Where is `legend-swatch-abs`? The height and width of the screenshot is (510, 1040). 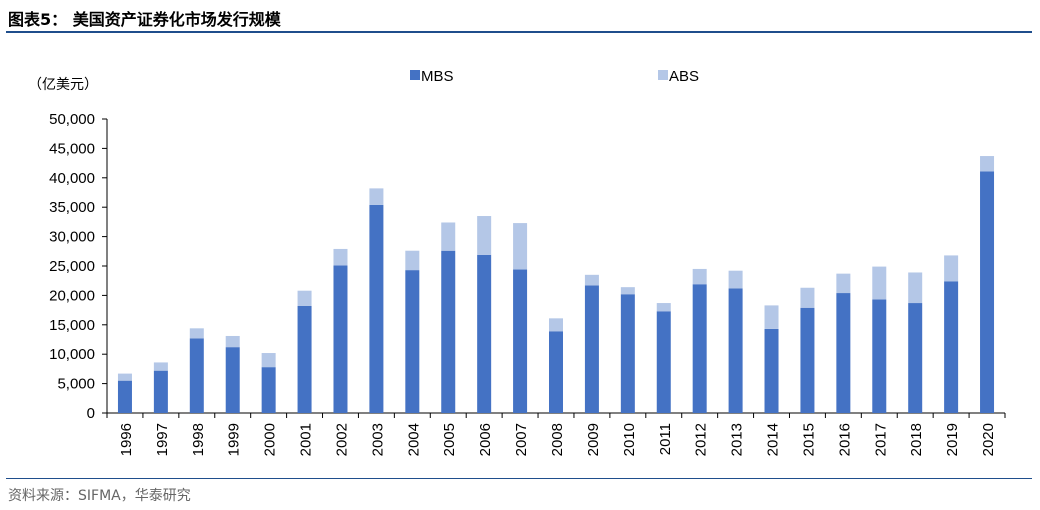 legend-swatch-abs is located at coordinates (663, 75).